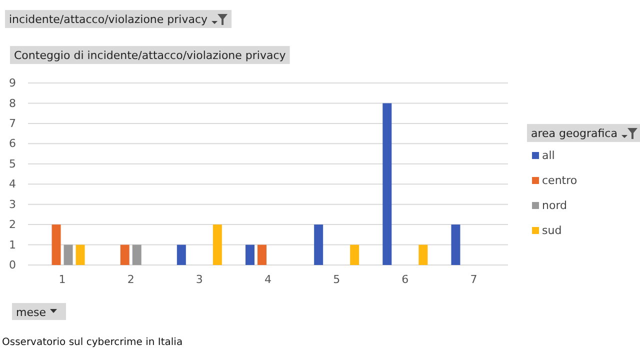 The height and width of the screenshot is (360, 640). Describe the element at coordinates (199, 279) in the screenshot. I see `x-tick-label: 3` at that location.